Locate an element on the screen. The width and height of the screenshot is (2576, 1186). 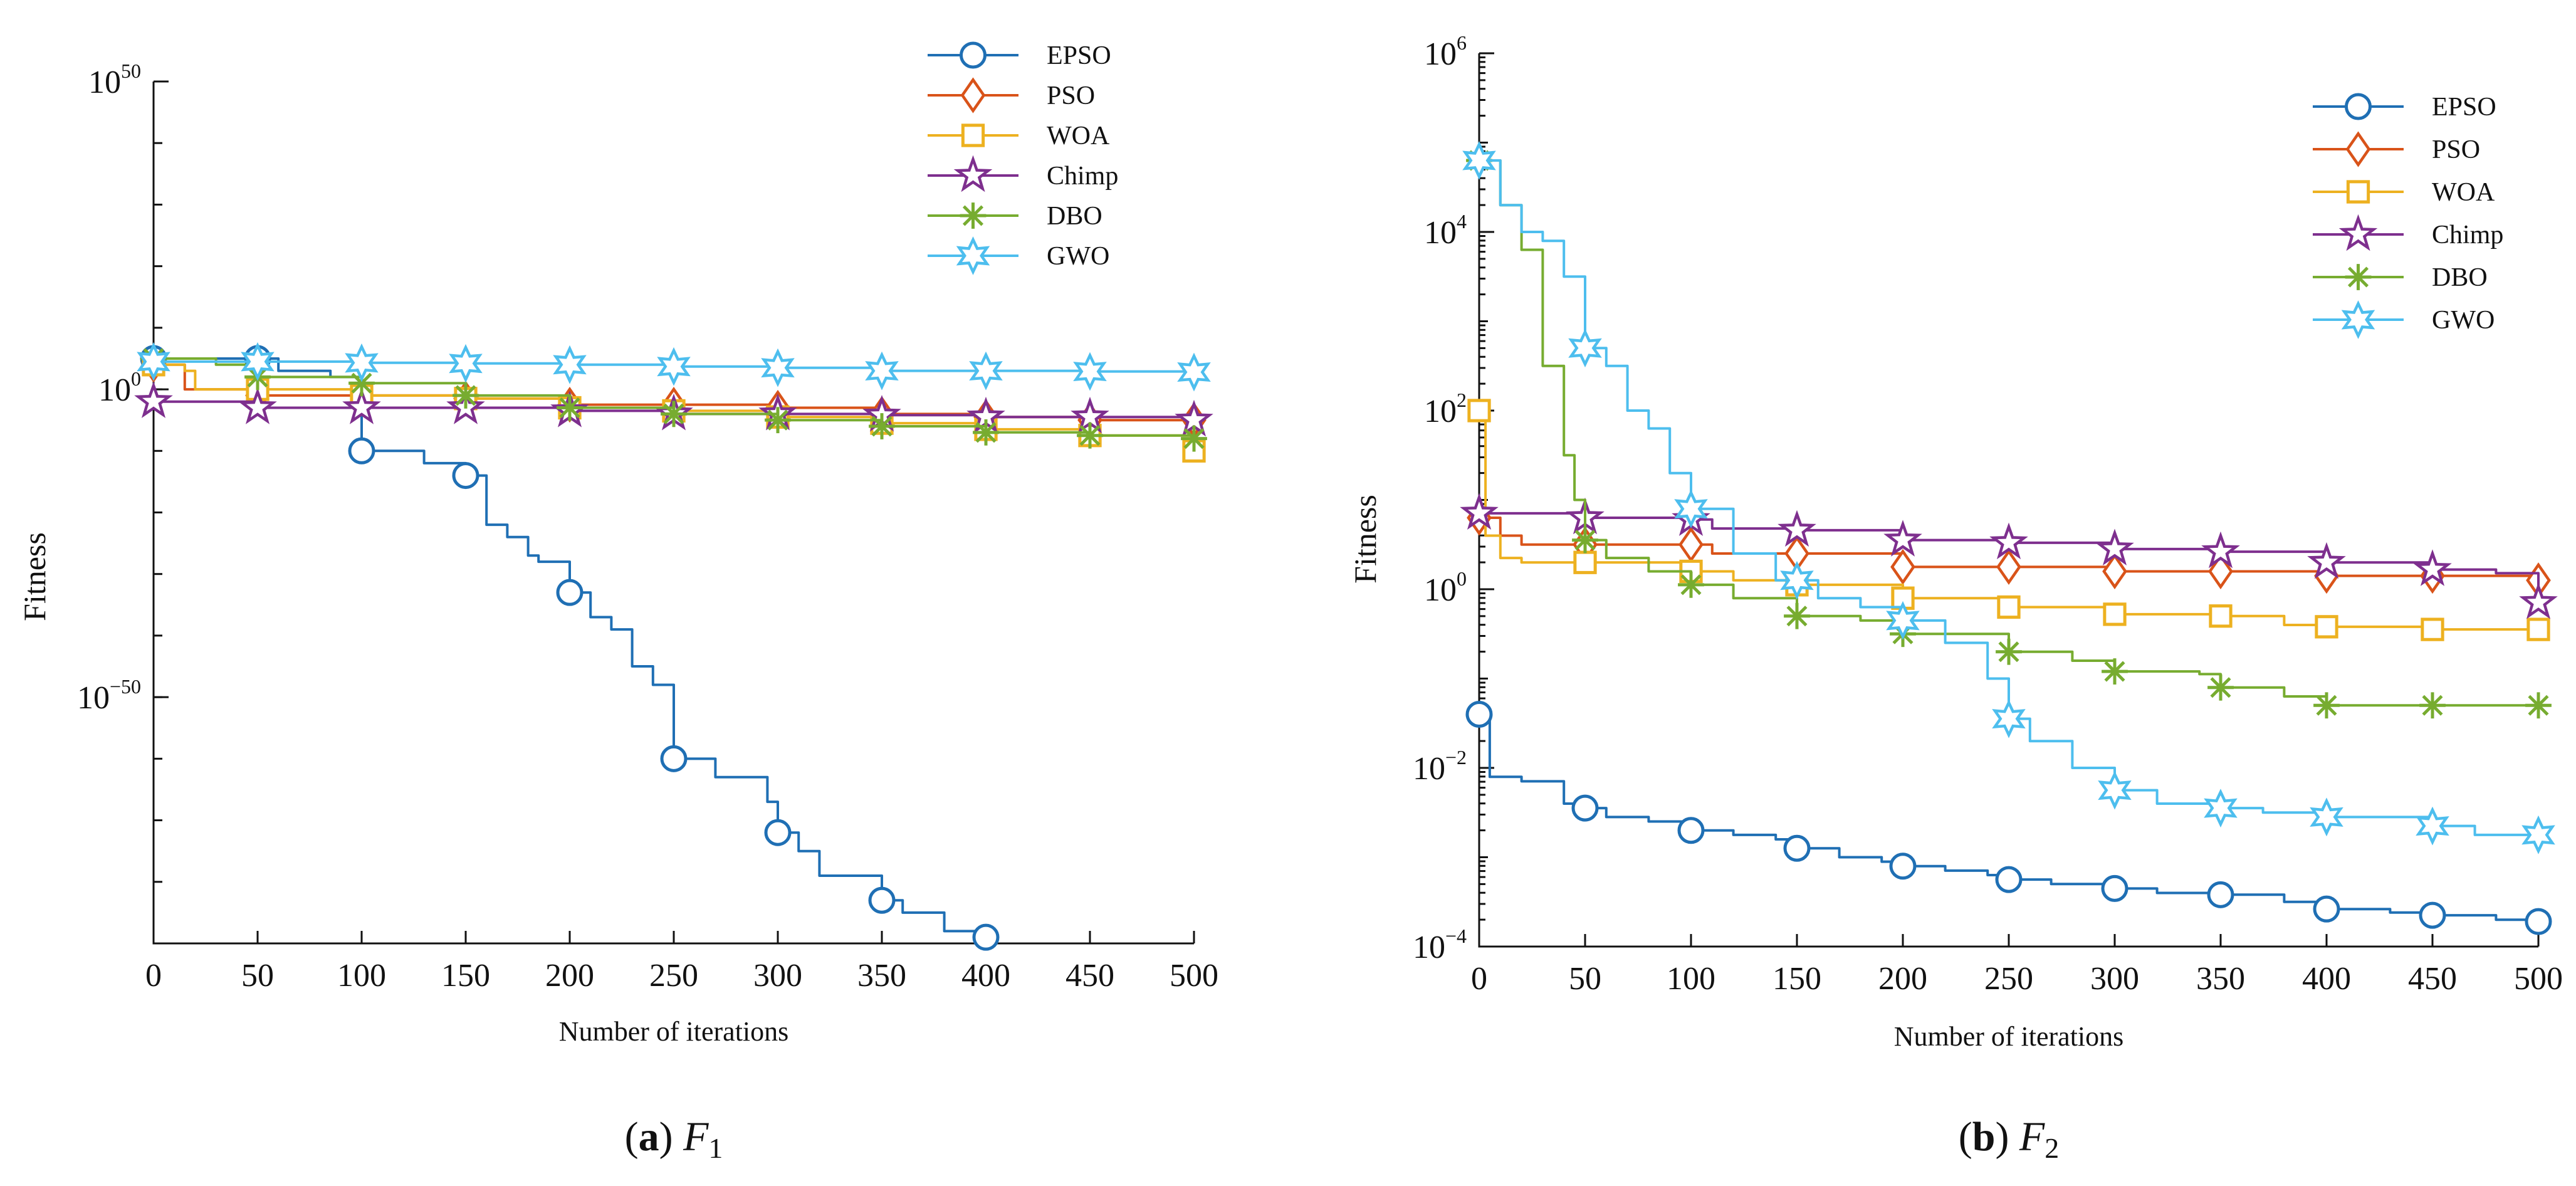
x-tick-label-b: 250 is located at coordinates (2008, 979).